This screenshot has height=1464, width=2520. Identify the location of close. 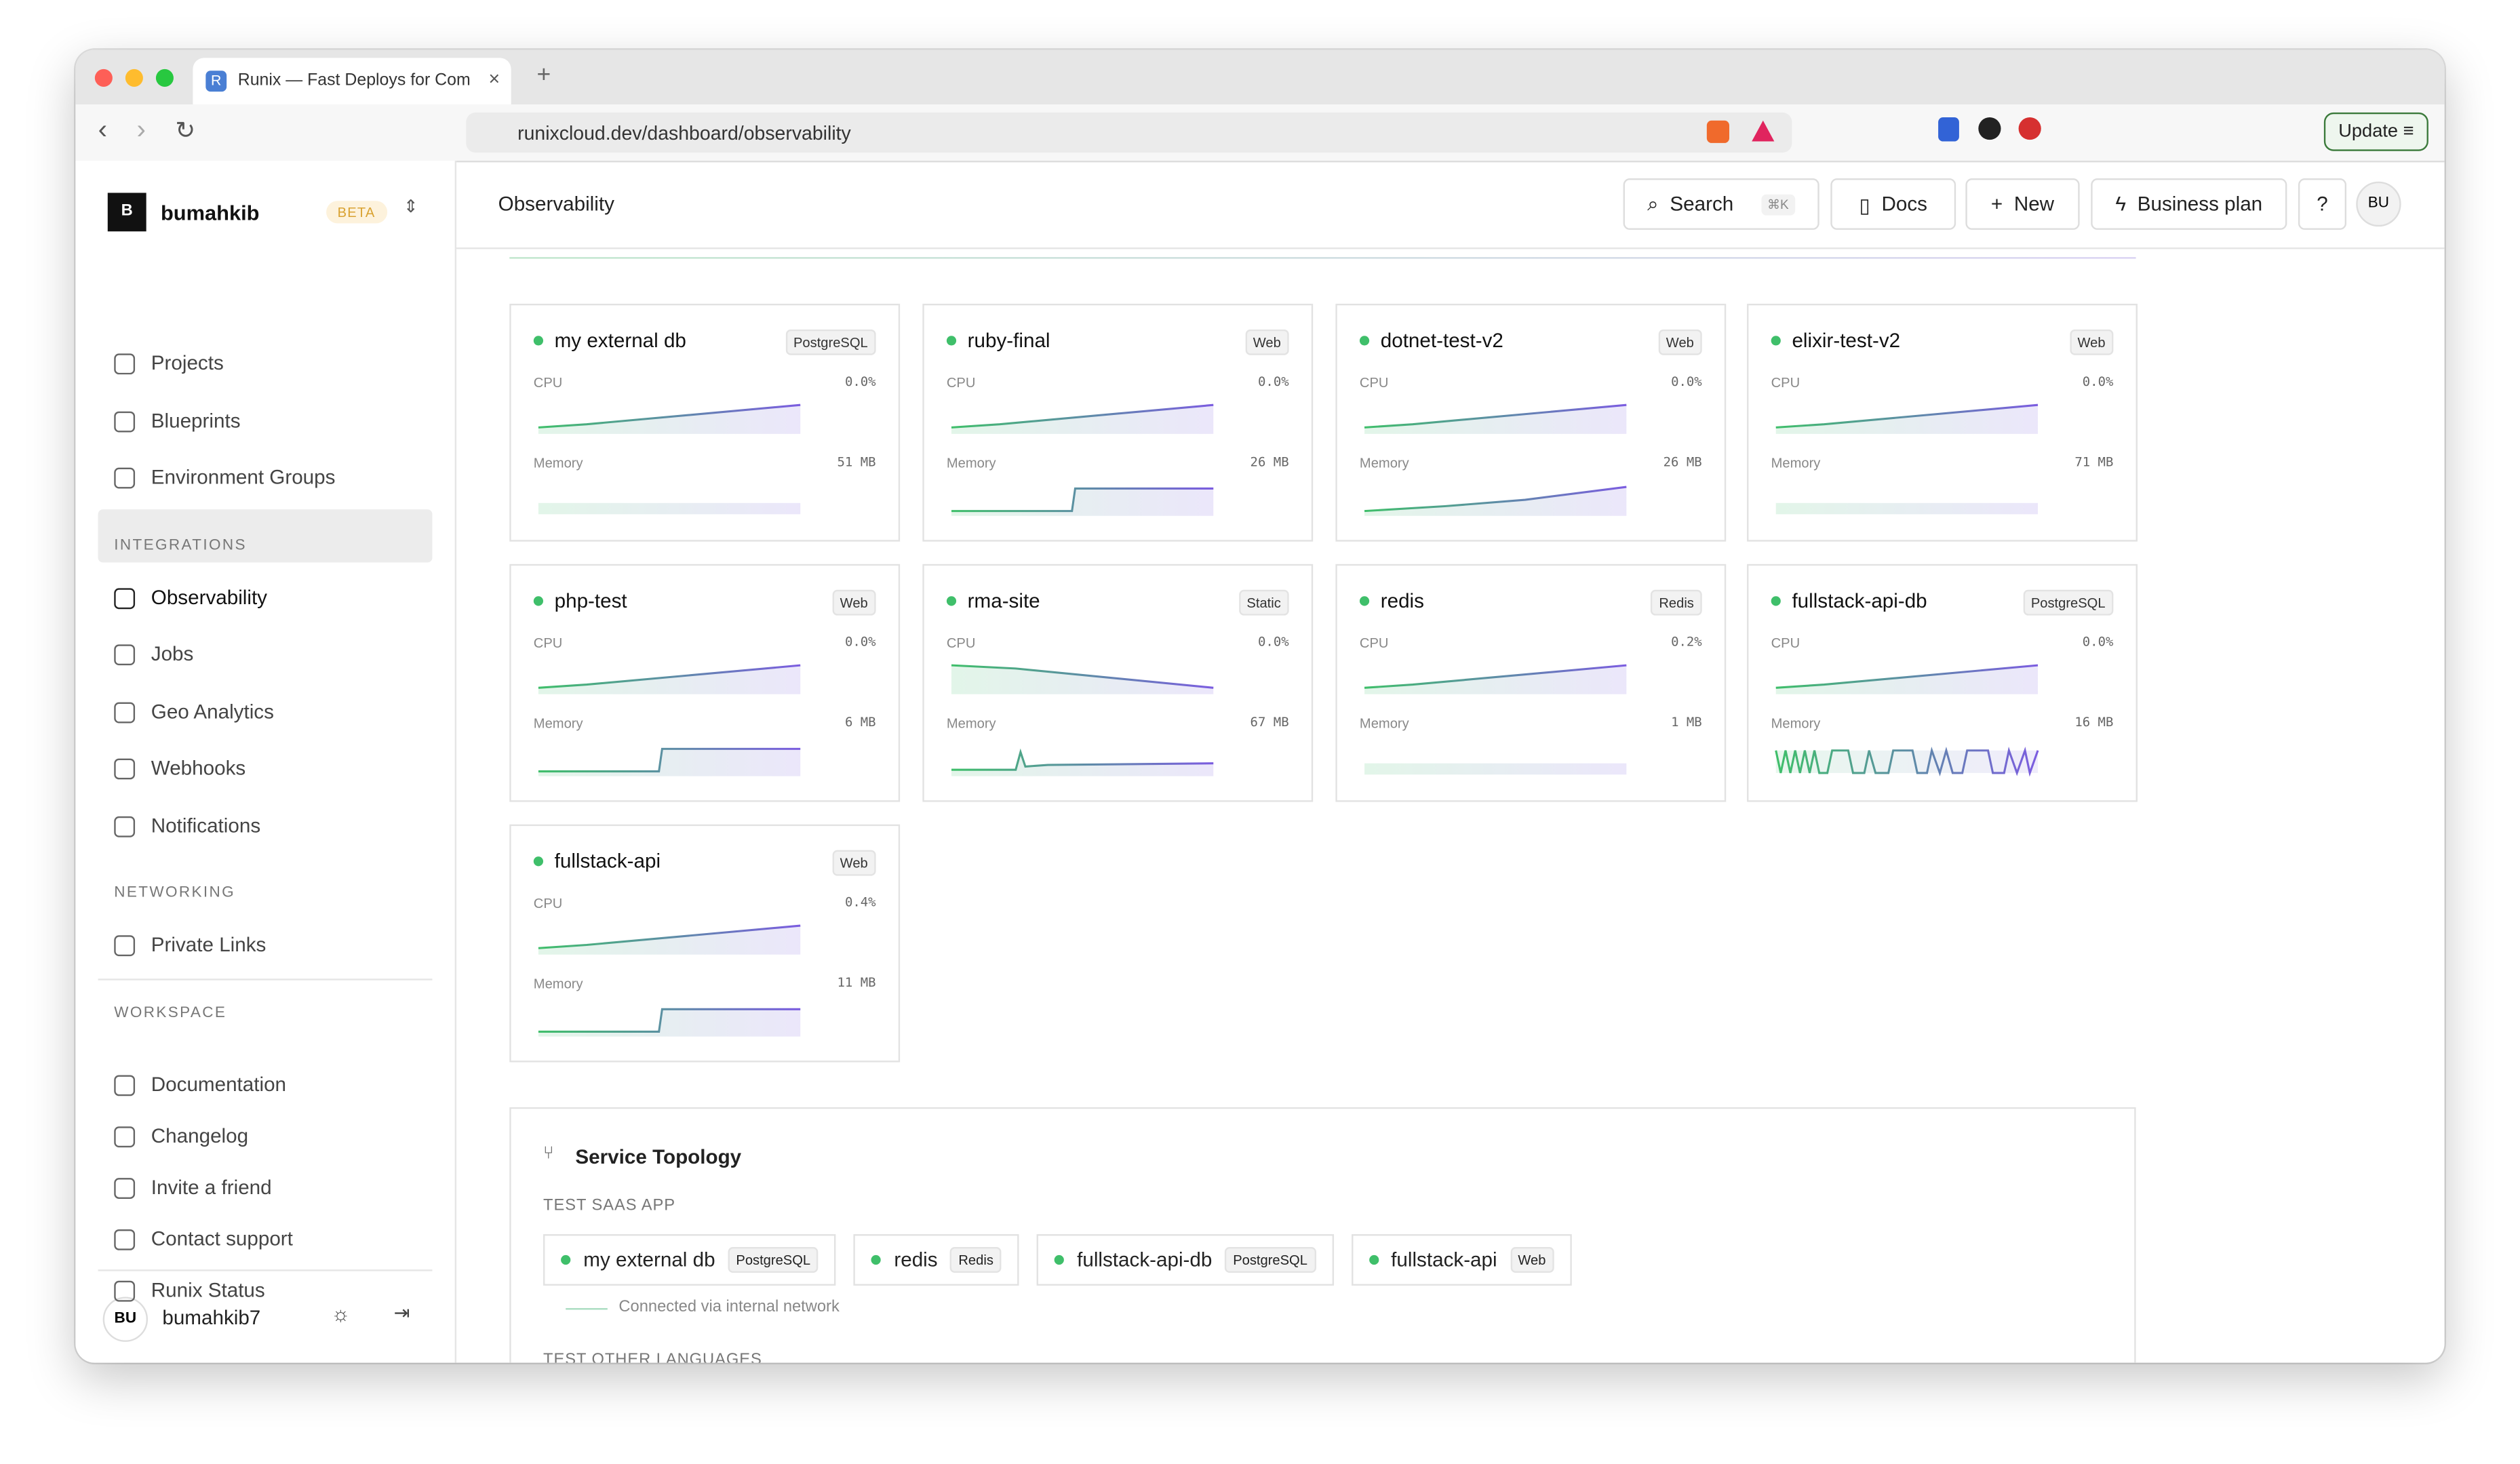
(103, 77).